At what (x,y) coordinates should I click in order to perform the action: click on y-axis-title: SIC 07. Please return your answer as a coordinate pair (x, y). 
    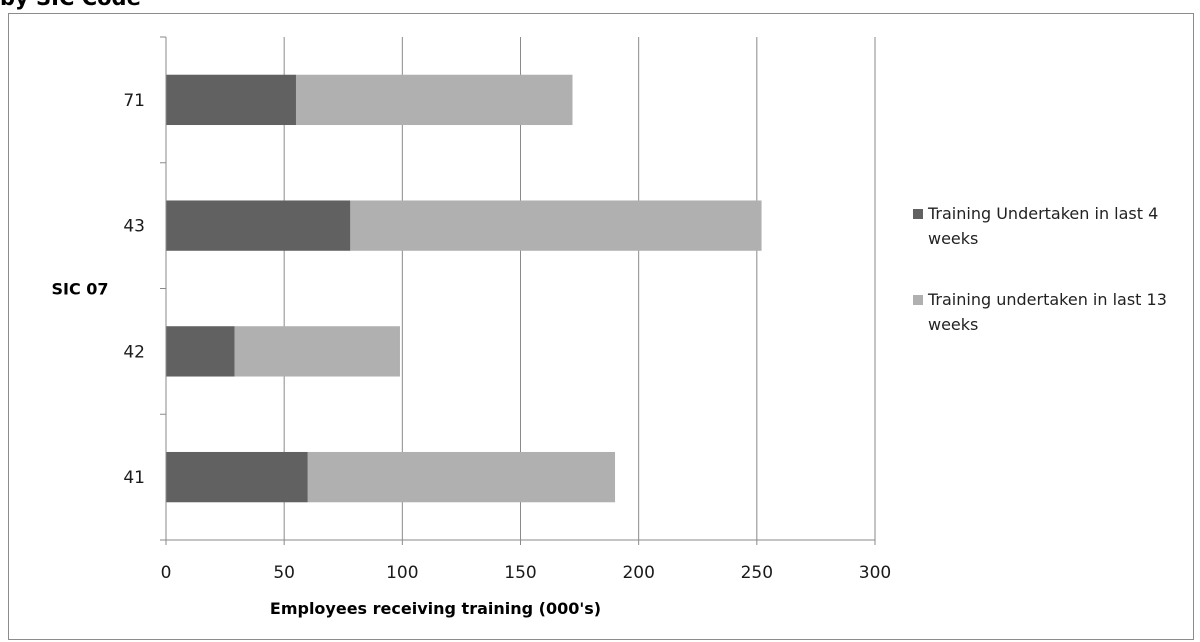
    Looking at the image, I should click on (79, 289).